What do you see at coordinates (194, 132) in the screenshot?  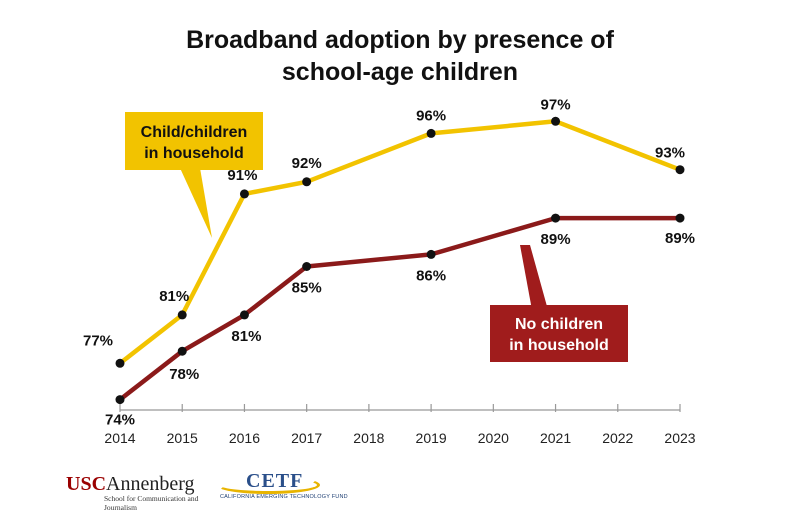 I see `callout-with-children-line-1: Child/children` at bounding box center [194, 132].